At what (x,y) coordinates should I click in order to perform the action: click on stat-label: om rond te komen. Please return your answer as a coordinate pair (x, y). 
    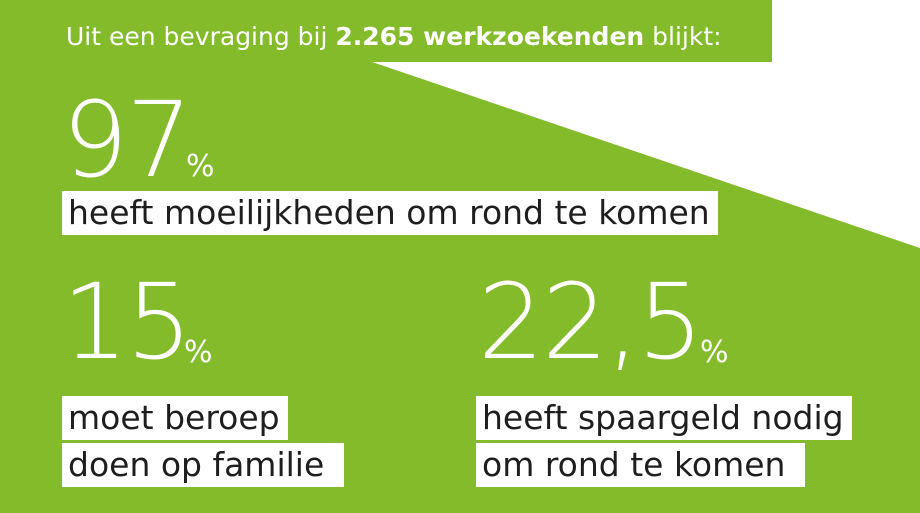
    Looking at the image, I should click on (641, 465).